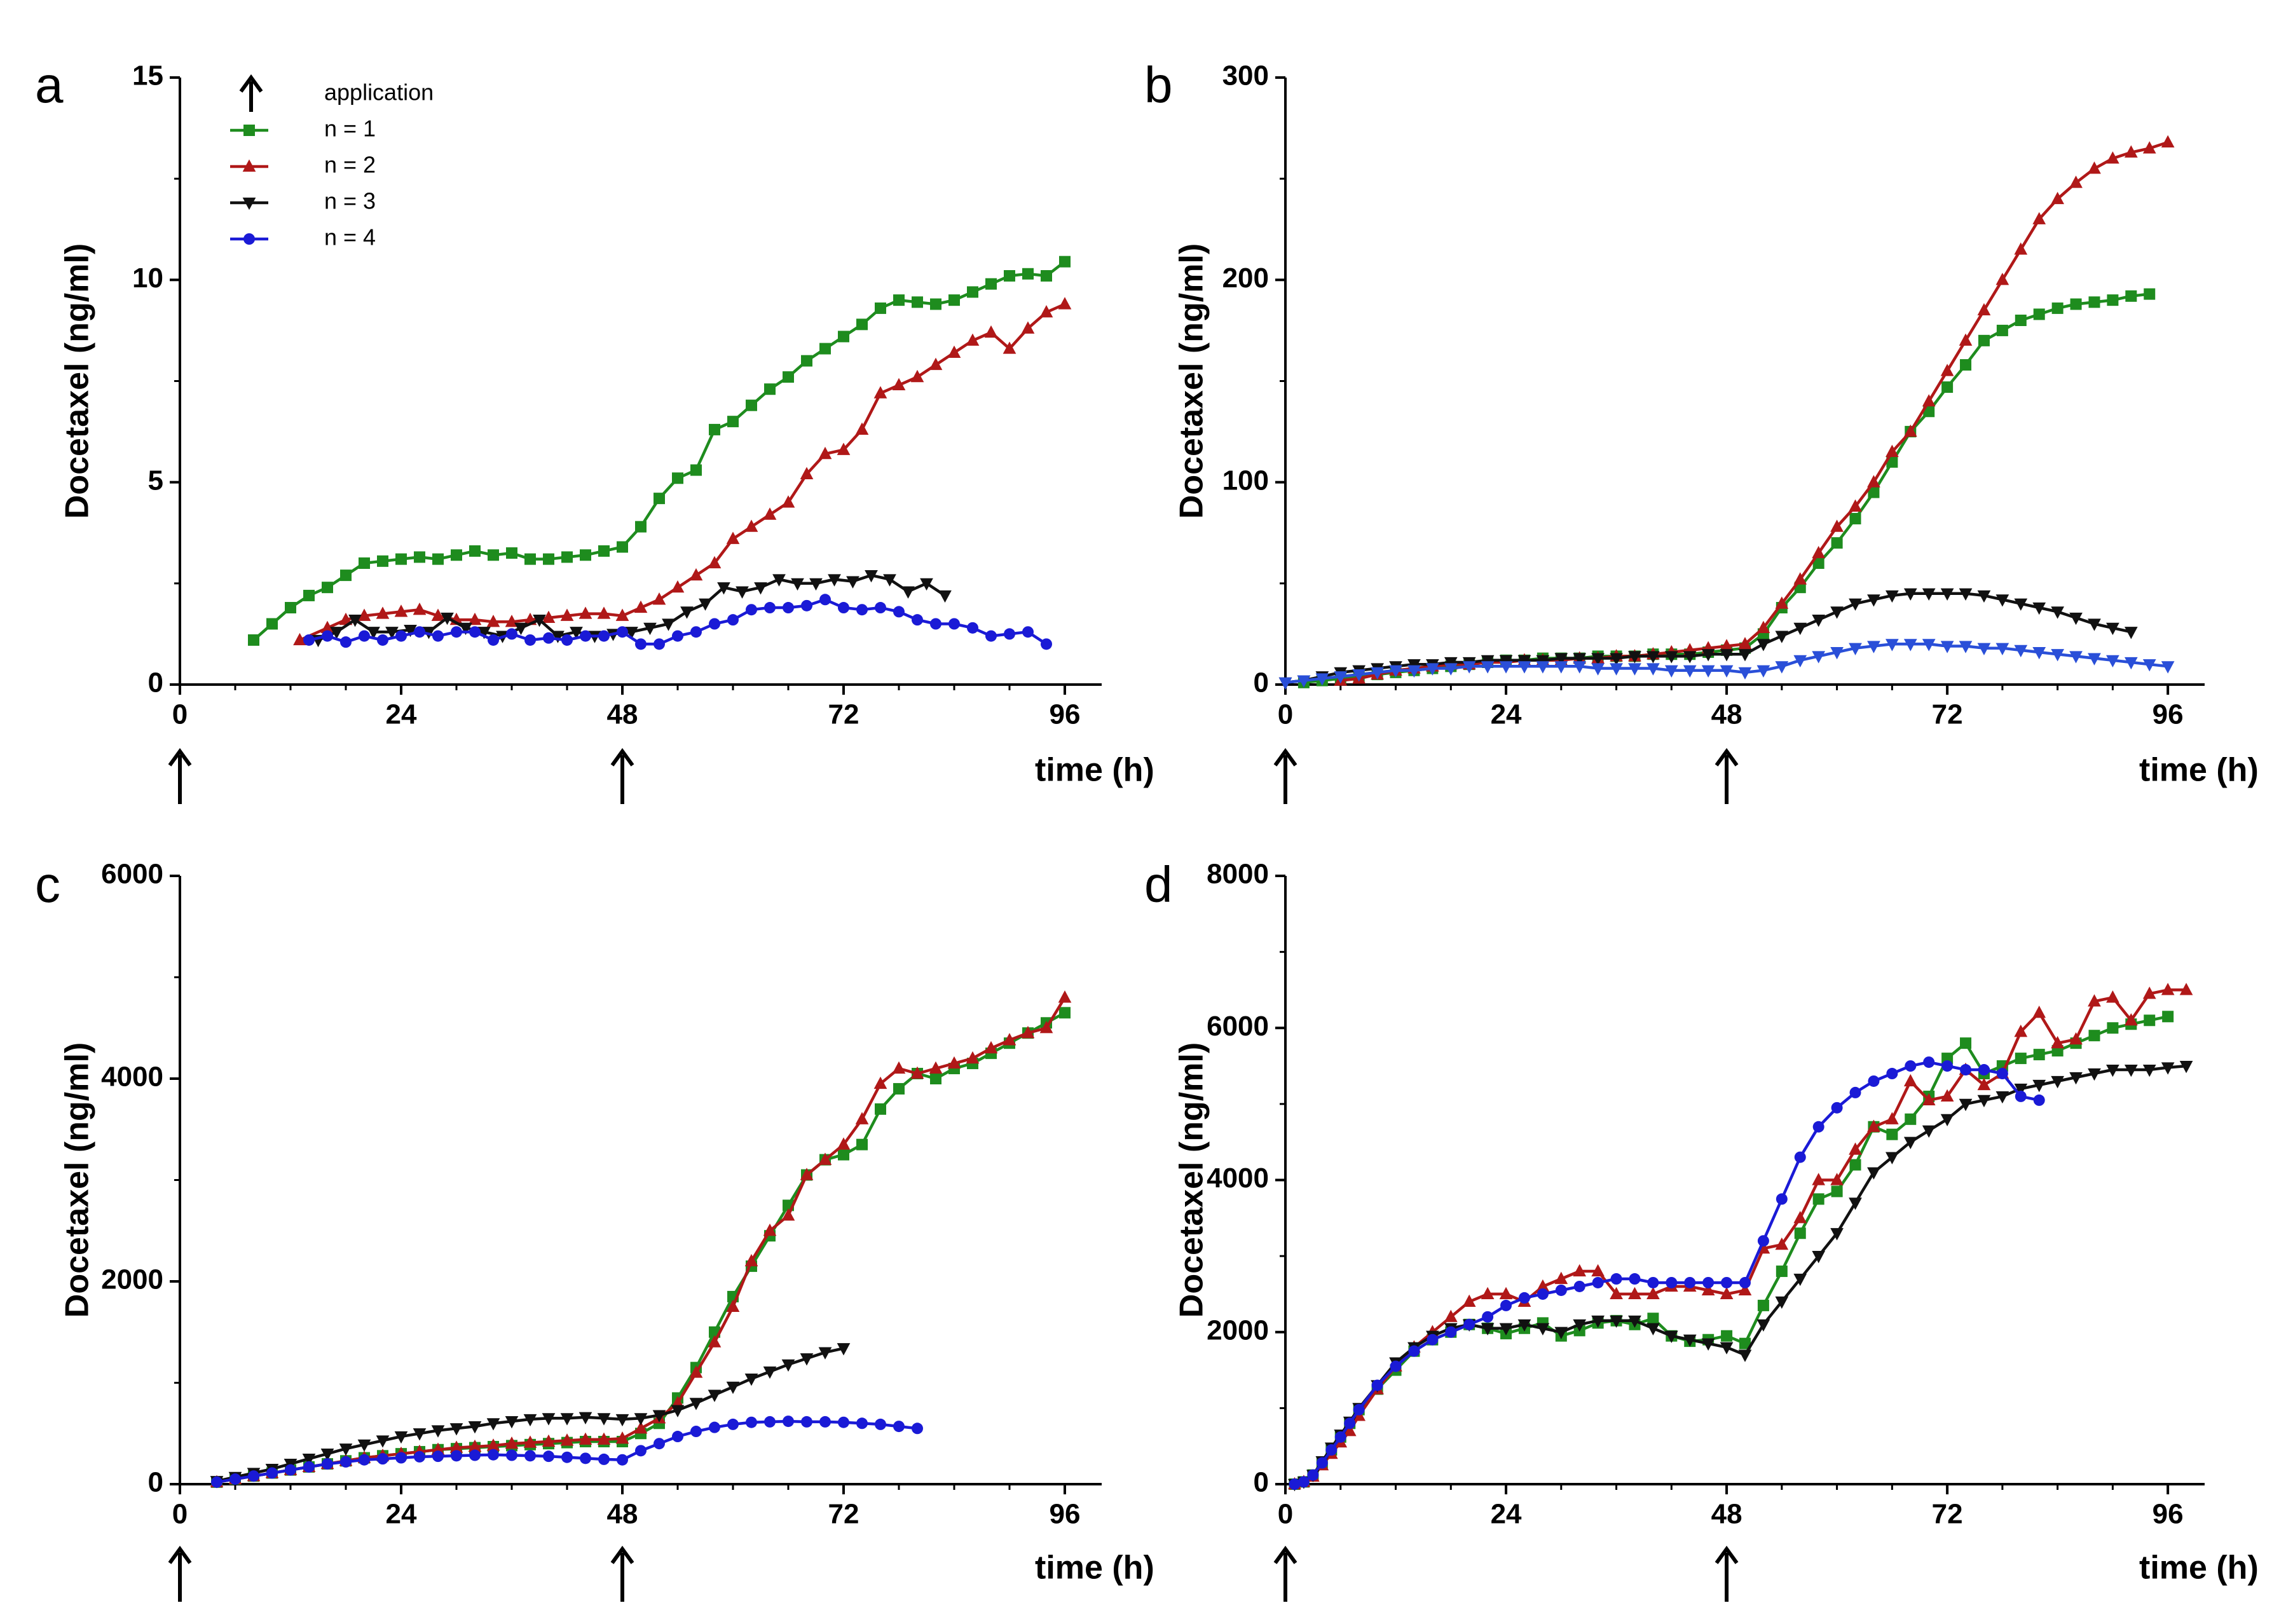  What do you see at coordinates (1192, 381) in the screenshot?
I see `y-axis-title: Docetaxel (ng/ml)` at bounding box center [1192, 381].